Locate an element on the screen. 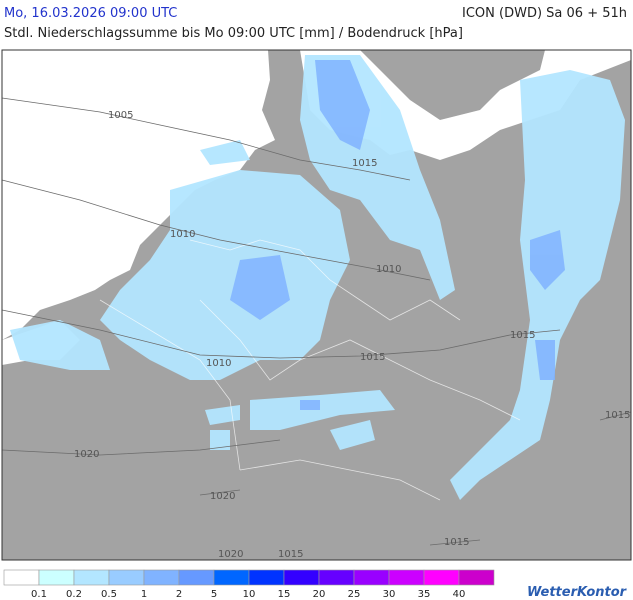  legend-label: 35 is located at coordinates (424, 594).